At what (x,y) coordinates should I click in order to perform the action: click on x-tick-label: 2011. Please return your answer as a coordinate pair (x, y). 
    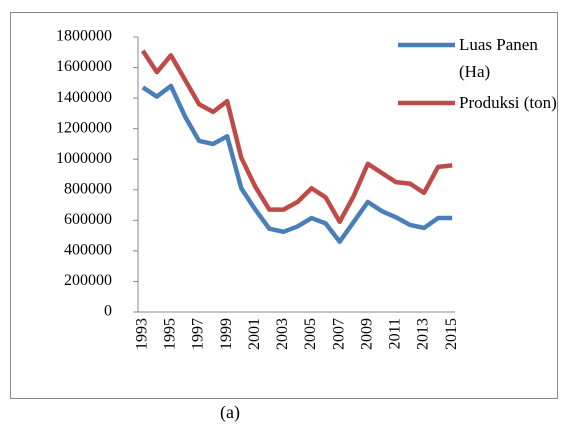
    Looking at the image, I should click on (395, 333).